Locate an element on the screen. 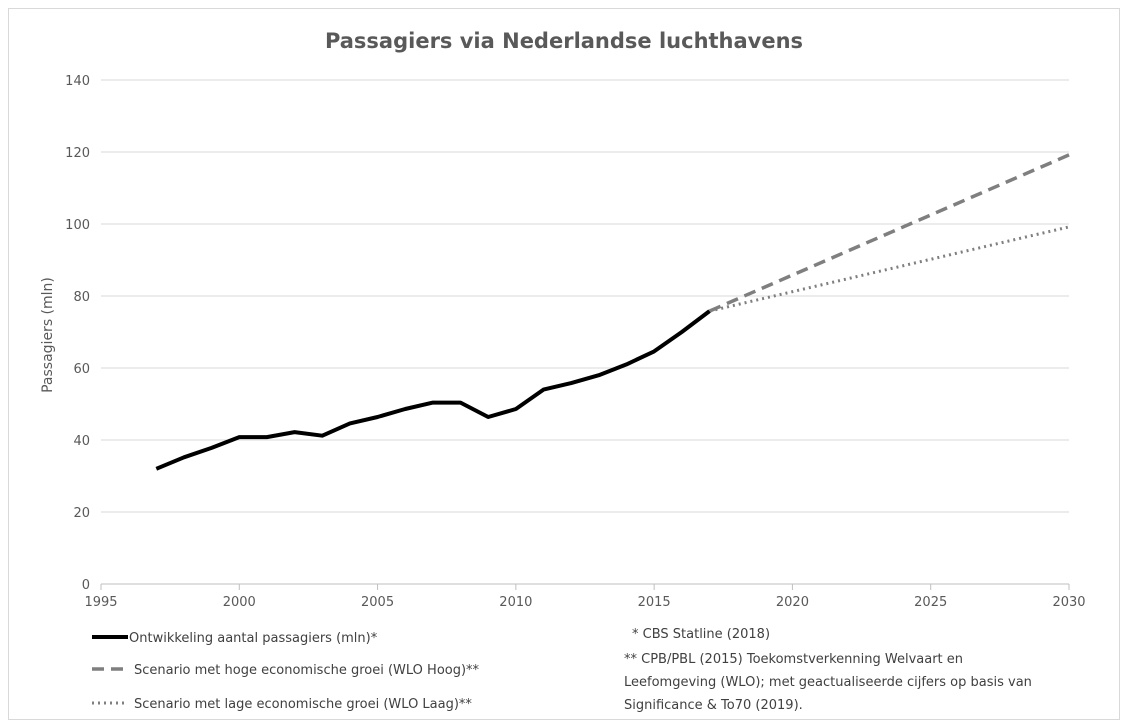 This screenshot has height=728, width=1129. y-tick-label: 100 is located at coordinates (77, 225).